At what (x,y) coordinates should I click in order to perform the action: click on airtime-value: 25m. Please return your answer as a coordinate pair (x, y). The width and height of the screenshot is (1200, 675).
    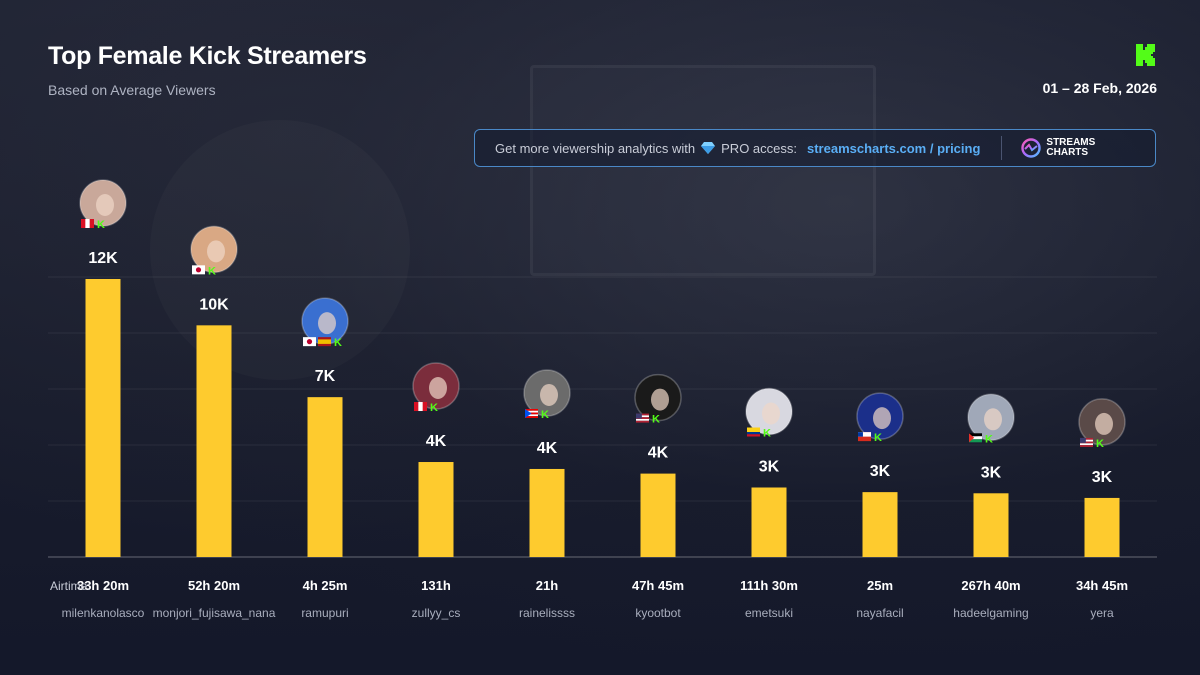
    Looking at the image, I should click on (880, 585).